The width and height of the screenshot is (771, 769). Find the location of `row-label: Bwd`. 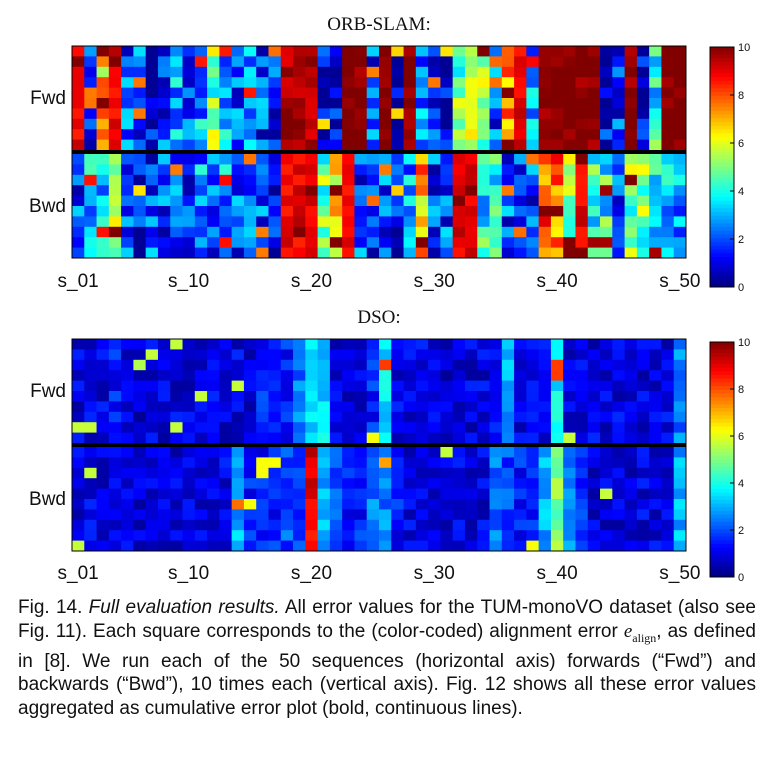

row-label: Bwd is located at coordinates (47, 499).